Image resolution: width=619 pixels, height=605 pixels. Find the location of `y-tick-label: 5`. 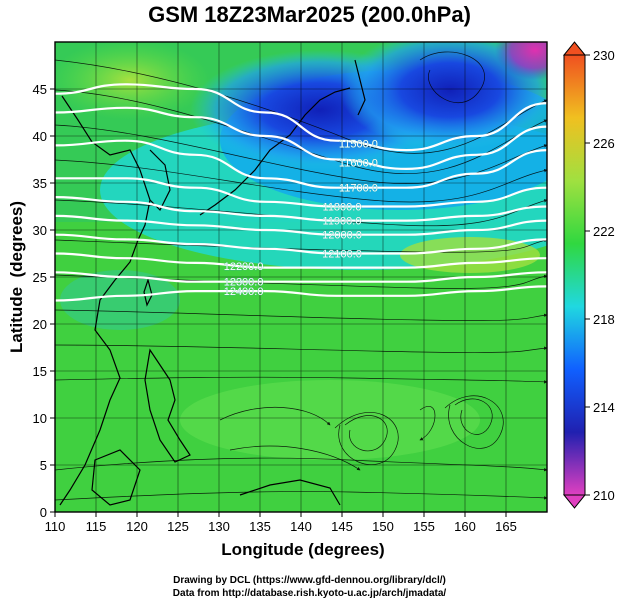

y-tick-label: 5 is located at coordinates (43, 465).